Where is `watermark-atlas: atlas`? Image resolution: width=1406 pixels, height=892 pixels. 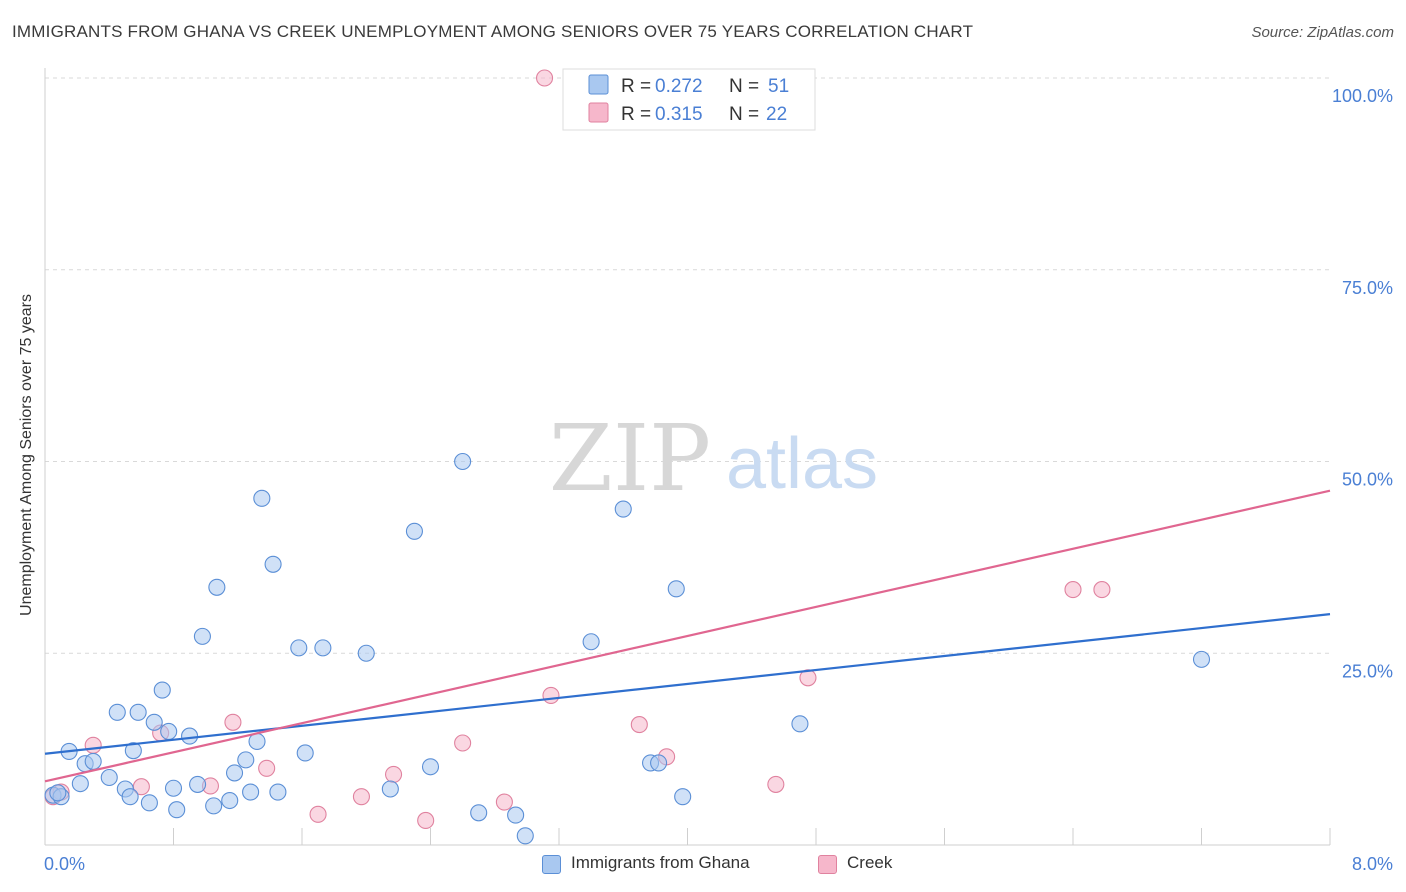
watermark-atlas: atlas is located at coordinates (802, 464).